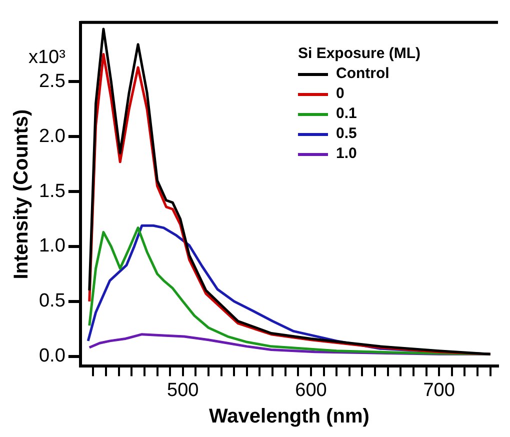 Image resolution: width=510 pixels, height=437 pixels. What do you see at coordinates (346, 154) in the screenshot?
I see `legend-label: 1.0` at bounding box center [346, 154].